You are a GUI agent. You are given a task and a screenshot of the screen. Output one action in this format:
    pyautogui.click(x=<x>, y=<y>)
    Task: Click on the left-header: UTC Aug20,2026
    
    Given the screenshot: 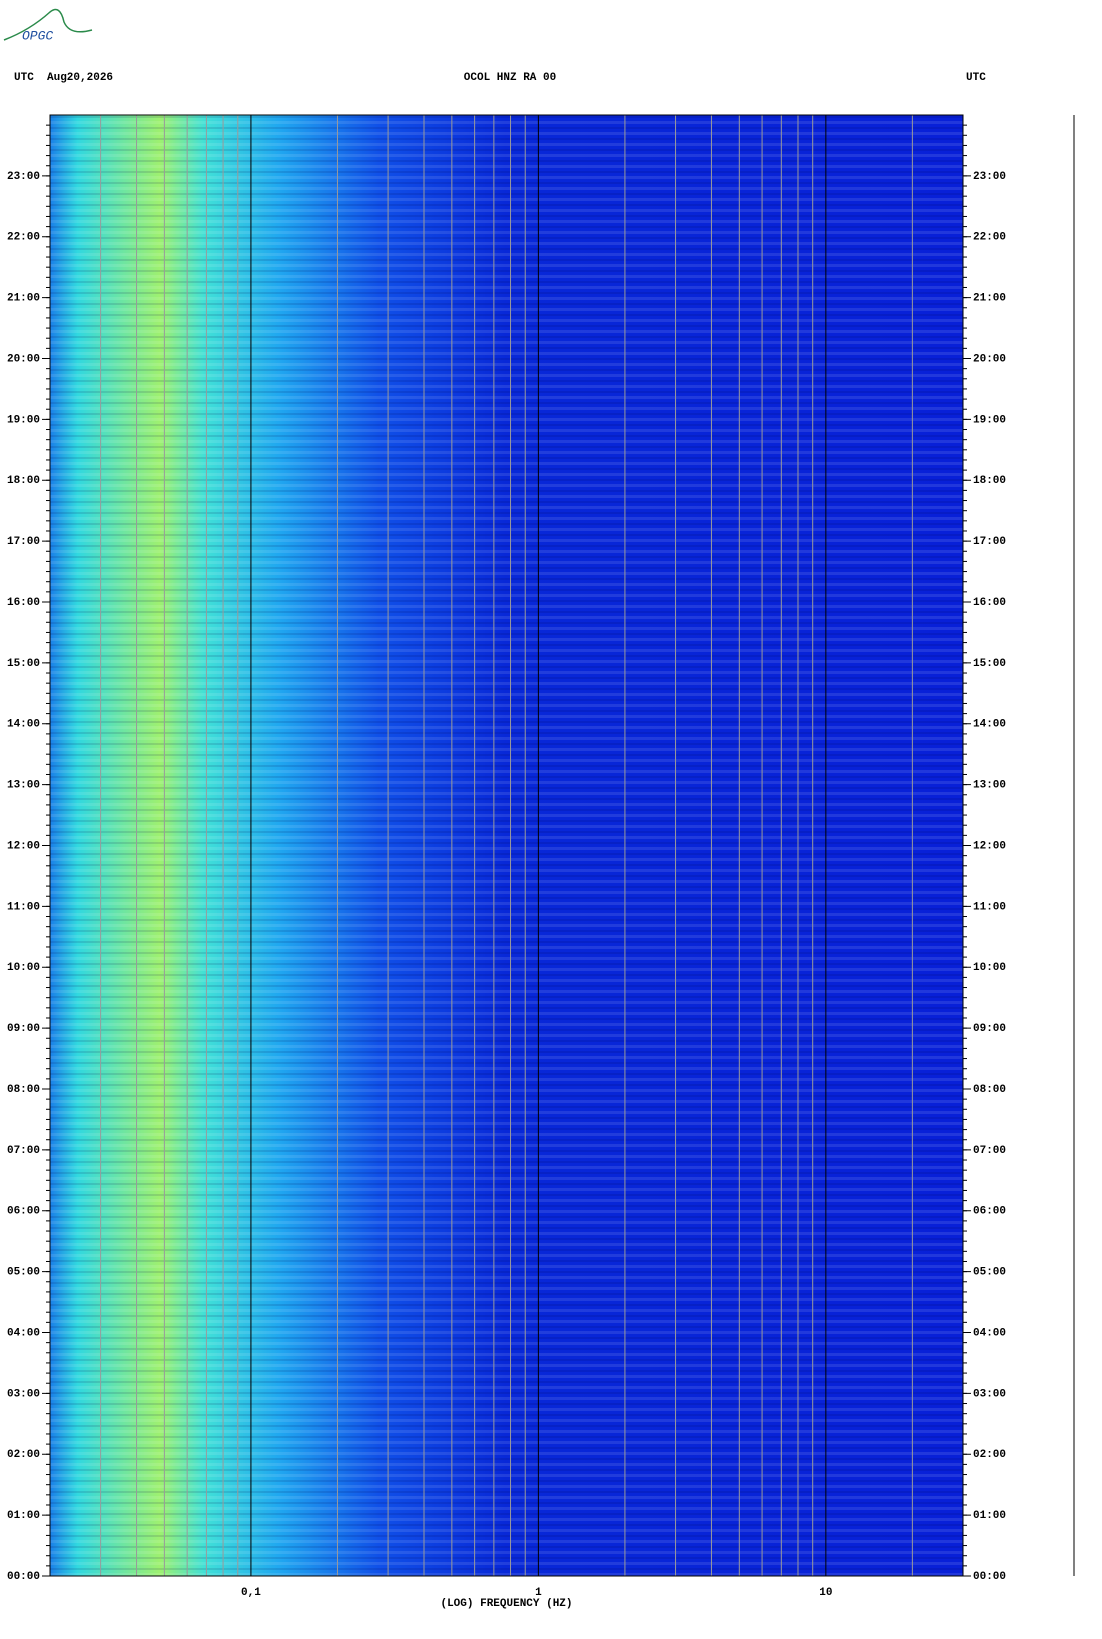 What is the action you would take?
    pyautogui.click(x=63, y=78)
    